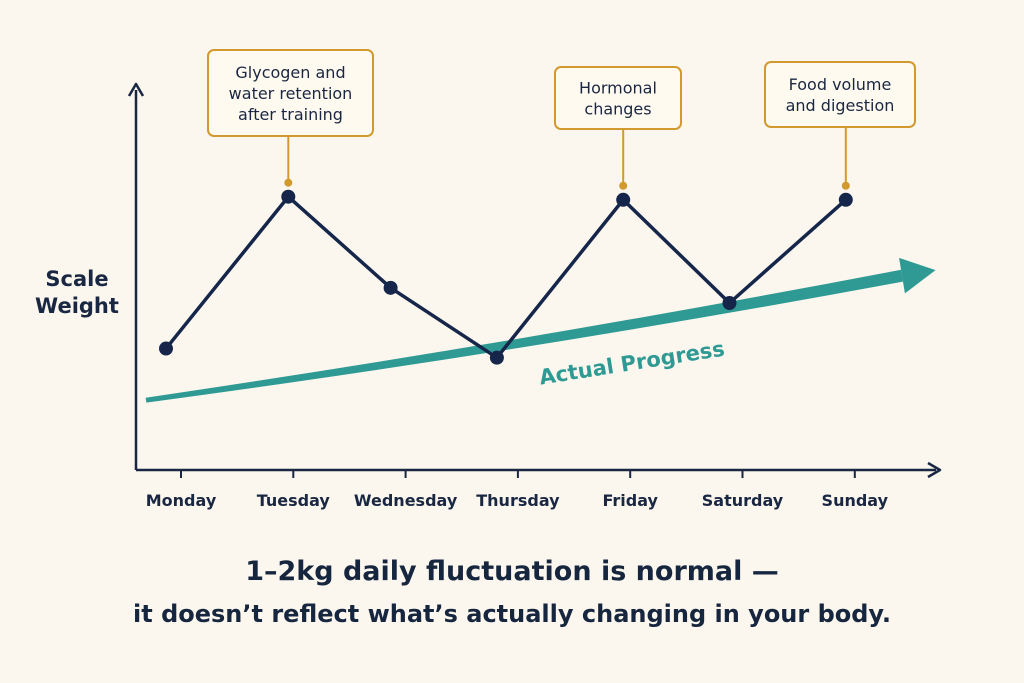  Describe the element at coordinates (77, 292) in the screenshot. I see `y-axis-label: Scale Weight` at that location.